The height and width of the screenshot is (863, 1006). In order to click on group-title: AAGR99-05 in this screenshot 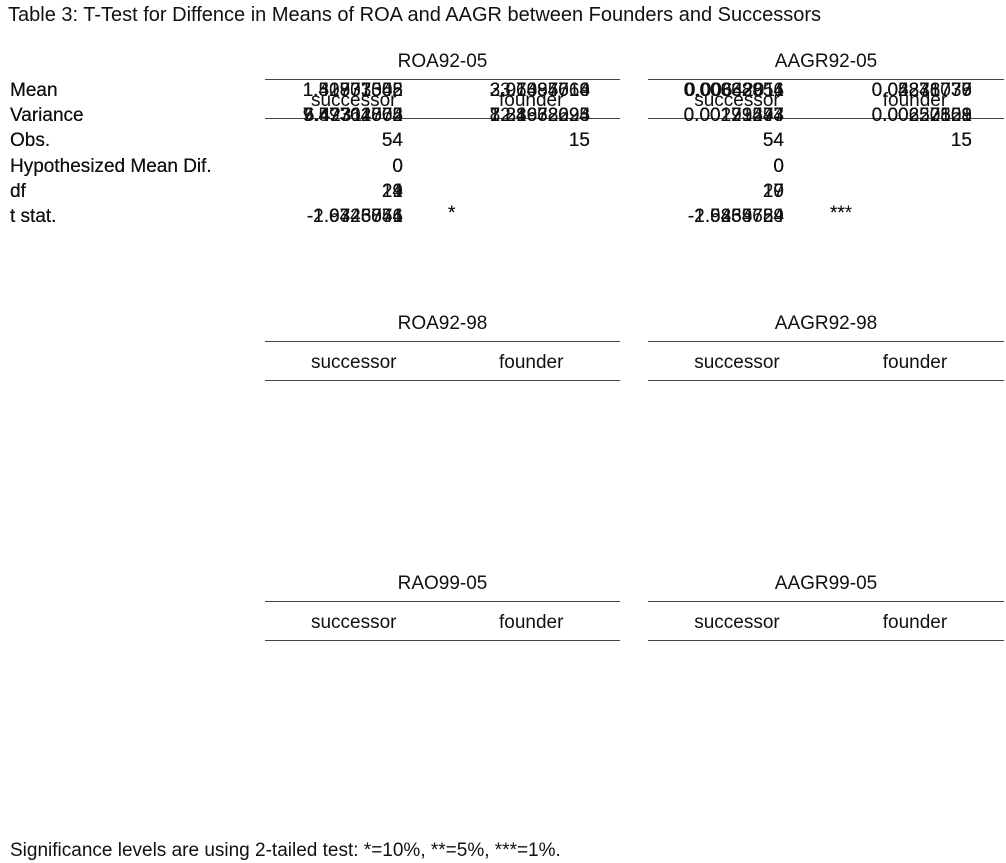, I will do `click(826, 583)`.